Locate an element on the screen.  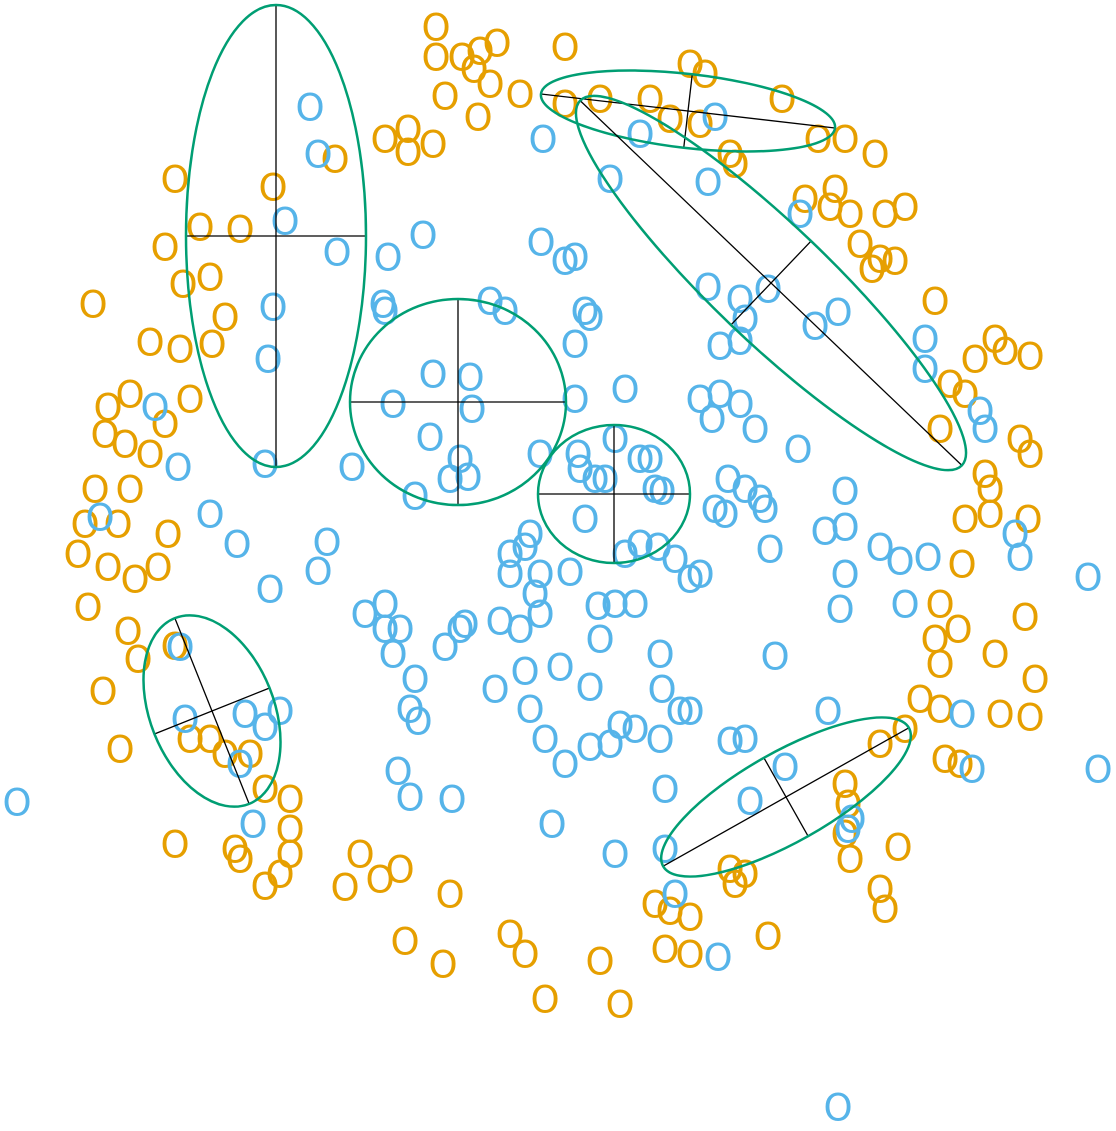
confidence-ellipse is located at coordinates (212, 711).